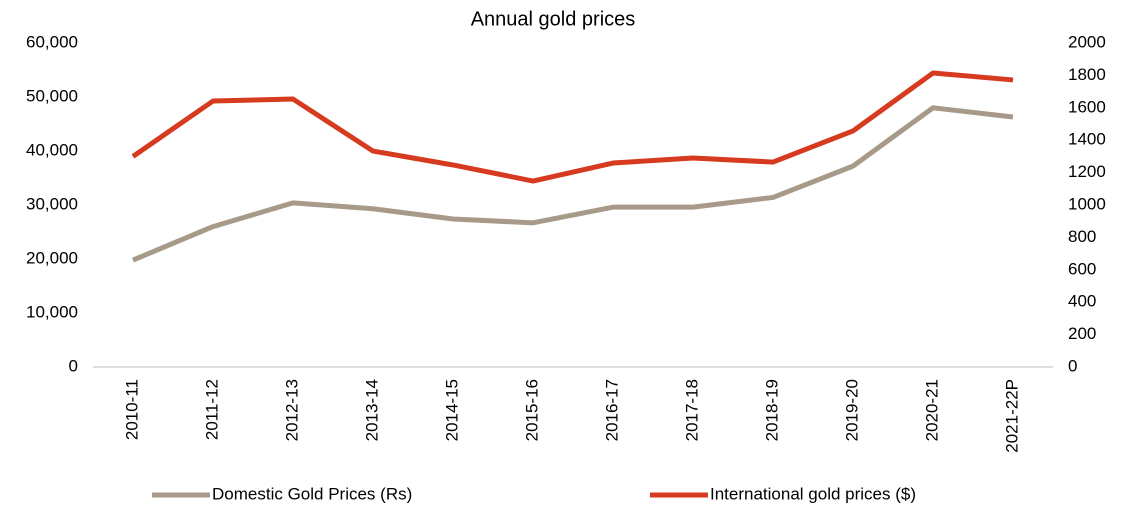 Image resolution: width=1124 pixels, height=511 pixels. I want to click on y2-tick-label: 600, so click(1082, 268).